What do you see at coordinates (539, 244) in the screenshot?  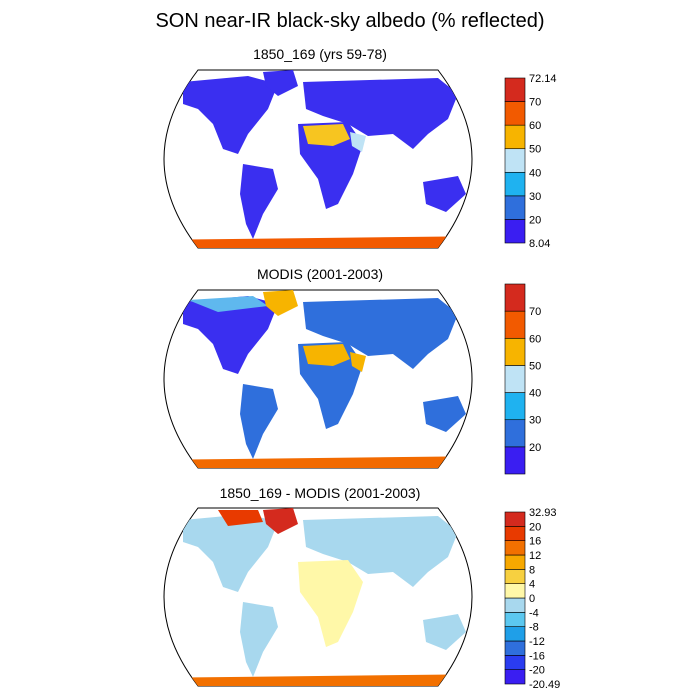 I see `colorbar-label: 8.04` at bounding box center [539, 244].